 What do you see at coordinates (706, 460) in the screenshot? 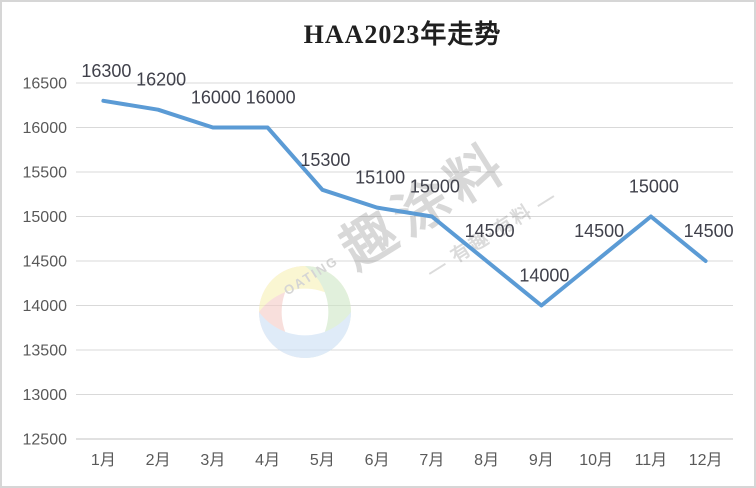
I see `x-axis-label: 12月` at bounding box center [706, 460].